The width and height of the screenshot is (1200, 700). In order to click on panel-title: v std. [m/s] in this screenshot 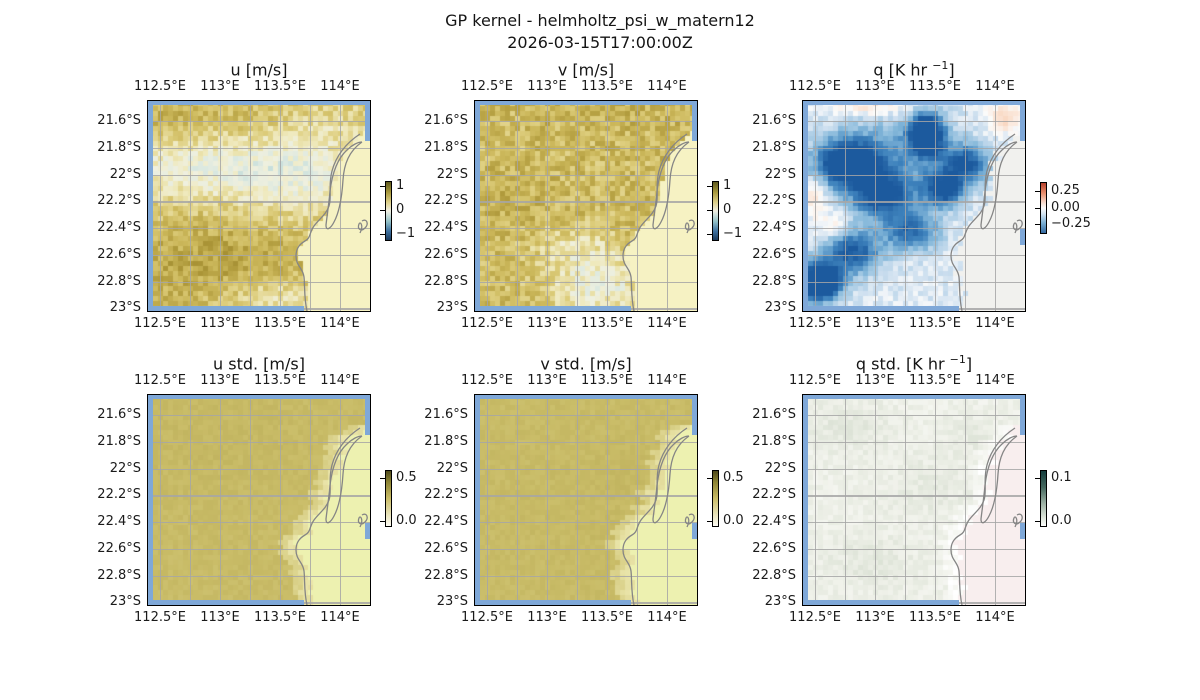, I will do `click(586, 363)`.